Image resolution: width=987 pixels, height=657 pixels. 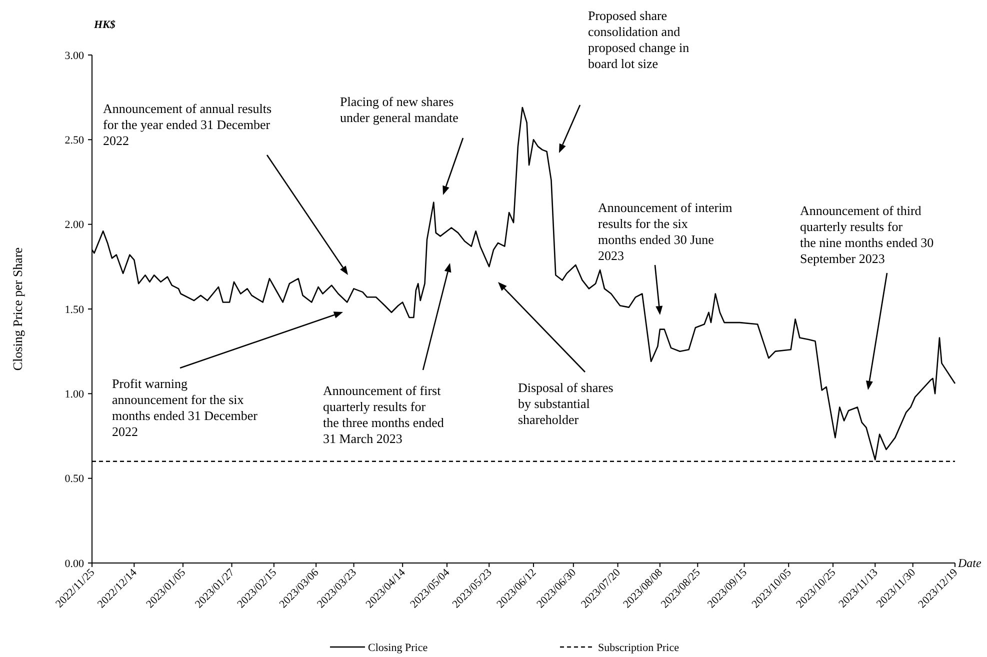 What do you see at coordinates (383, 414) in the screenshot?
I see `annotation: Announcement of first quarterly results for the three months ended 31 March 2023` at bounding box center [383, 414].